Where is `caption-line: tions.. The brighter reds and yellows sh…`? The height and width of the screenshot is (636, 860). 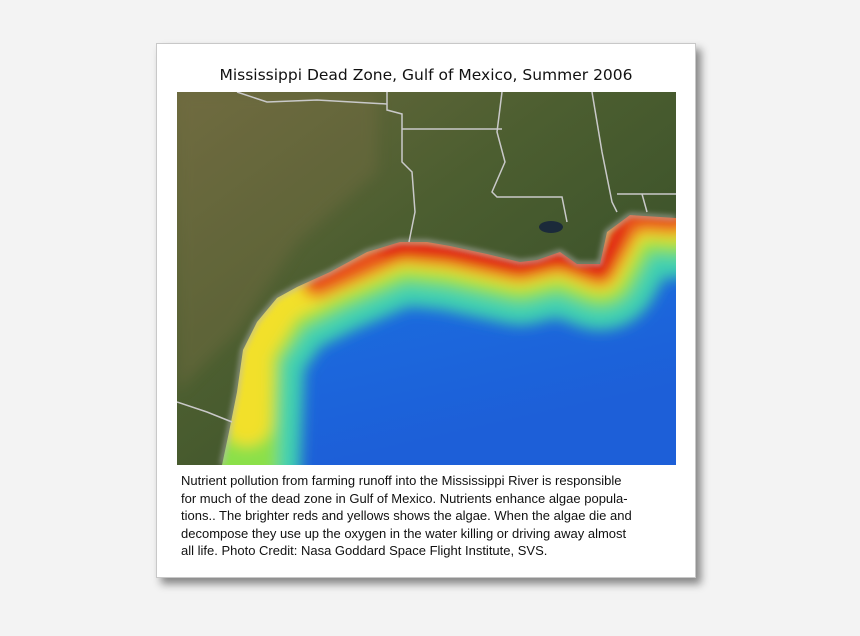 caption-line: tions.. The brighter reds and yellows sh… is located at coordinates (406, 515).